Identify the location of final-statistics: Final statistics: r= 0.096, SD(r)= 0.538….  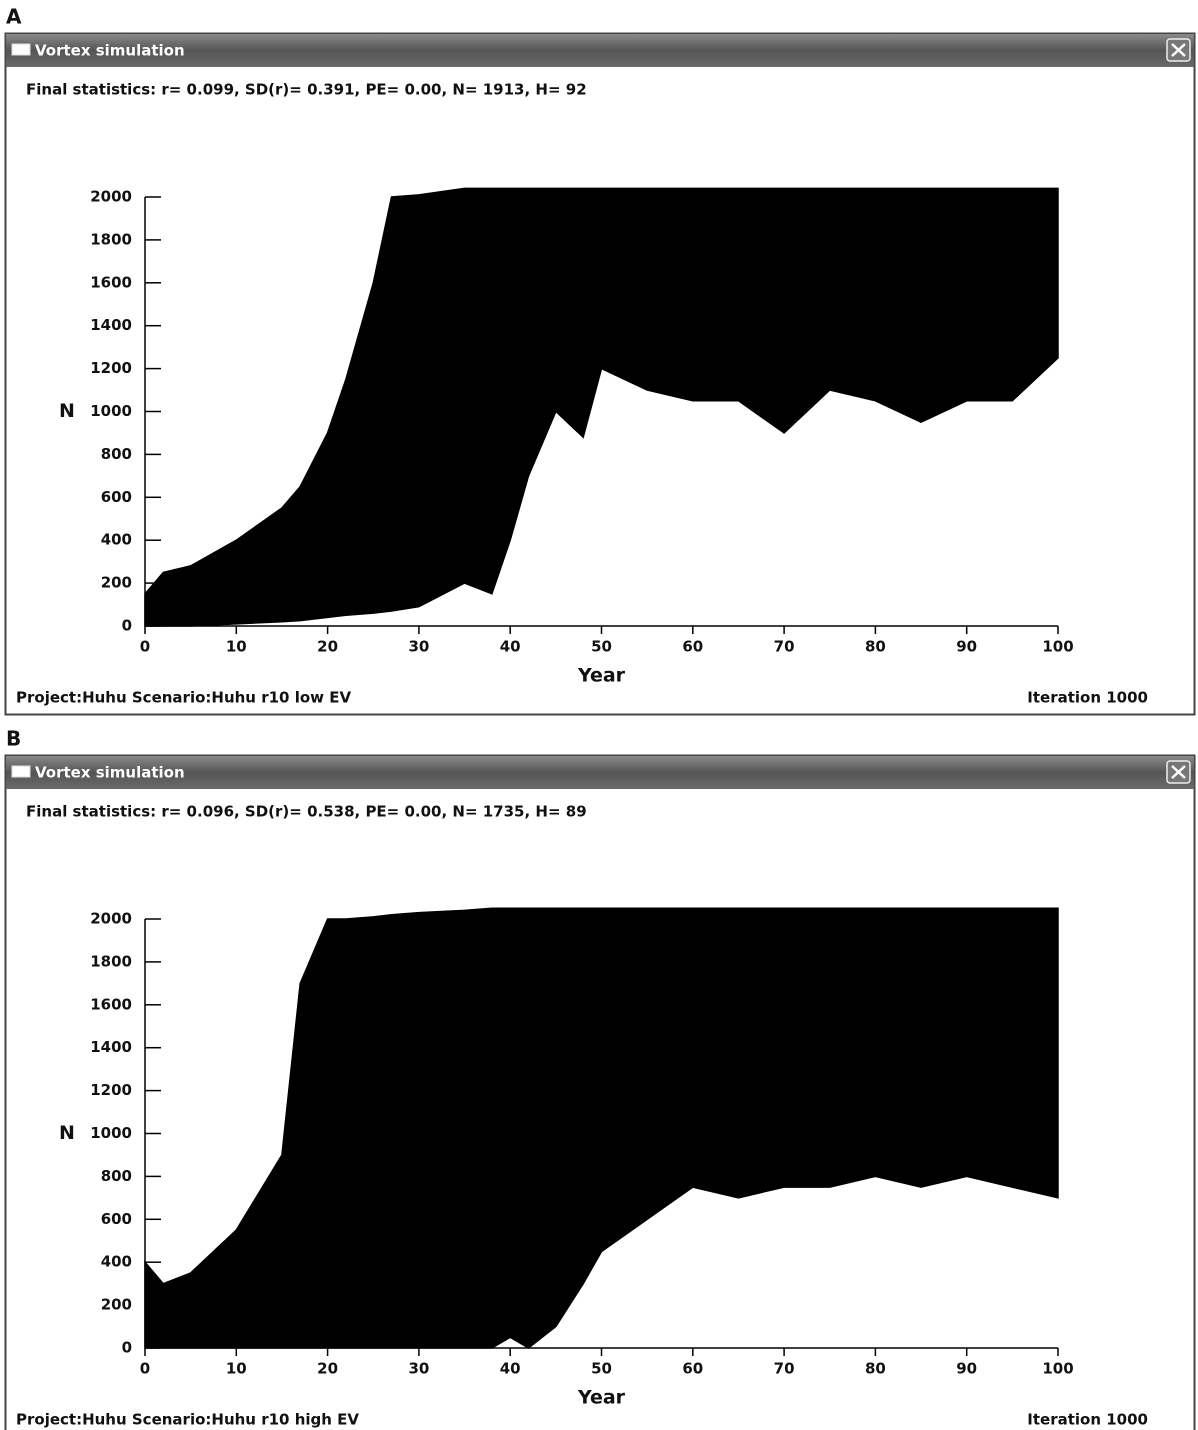
(306, 812).